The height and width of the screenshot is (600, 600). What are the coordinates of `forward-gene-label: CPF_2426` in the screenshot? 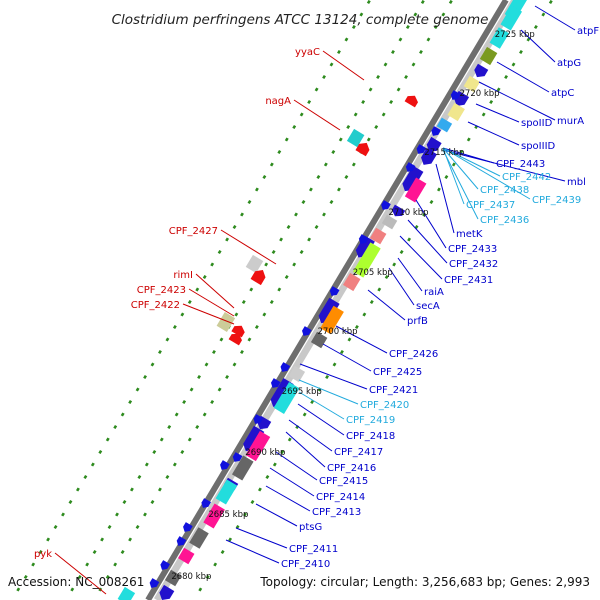 It's located at (413, 354).